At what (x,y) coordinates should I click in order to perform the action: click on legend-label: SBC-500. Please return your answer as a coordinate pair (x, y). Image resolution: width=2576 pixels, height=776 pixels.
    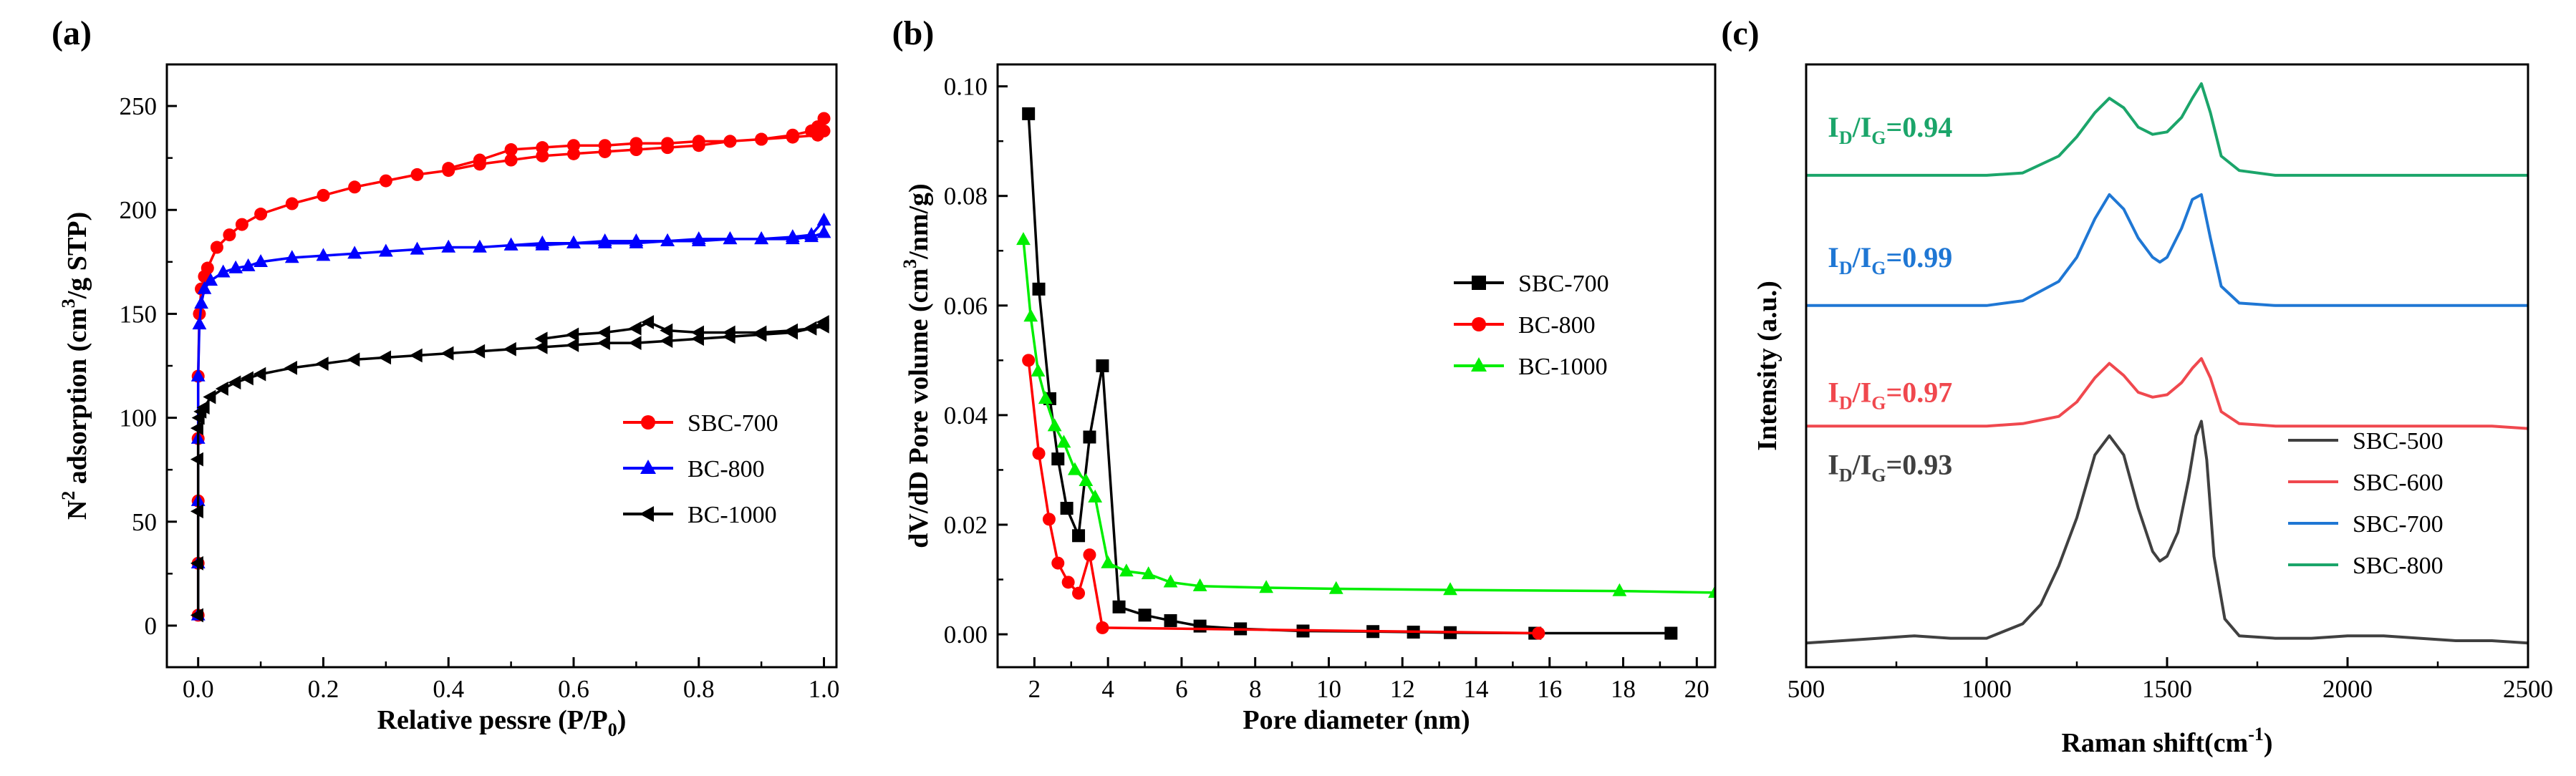
    Looking at the image, I should click on (2398, 441).